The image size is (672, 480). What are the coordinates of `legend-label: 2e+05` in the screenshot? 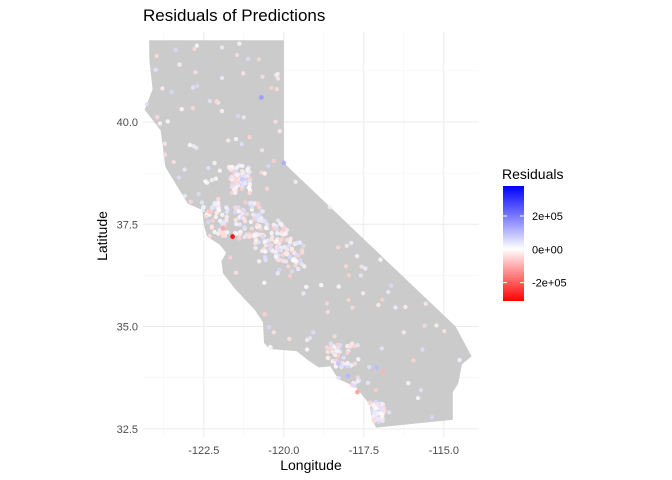 It's located at (547, 217).